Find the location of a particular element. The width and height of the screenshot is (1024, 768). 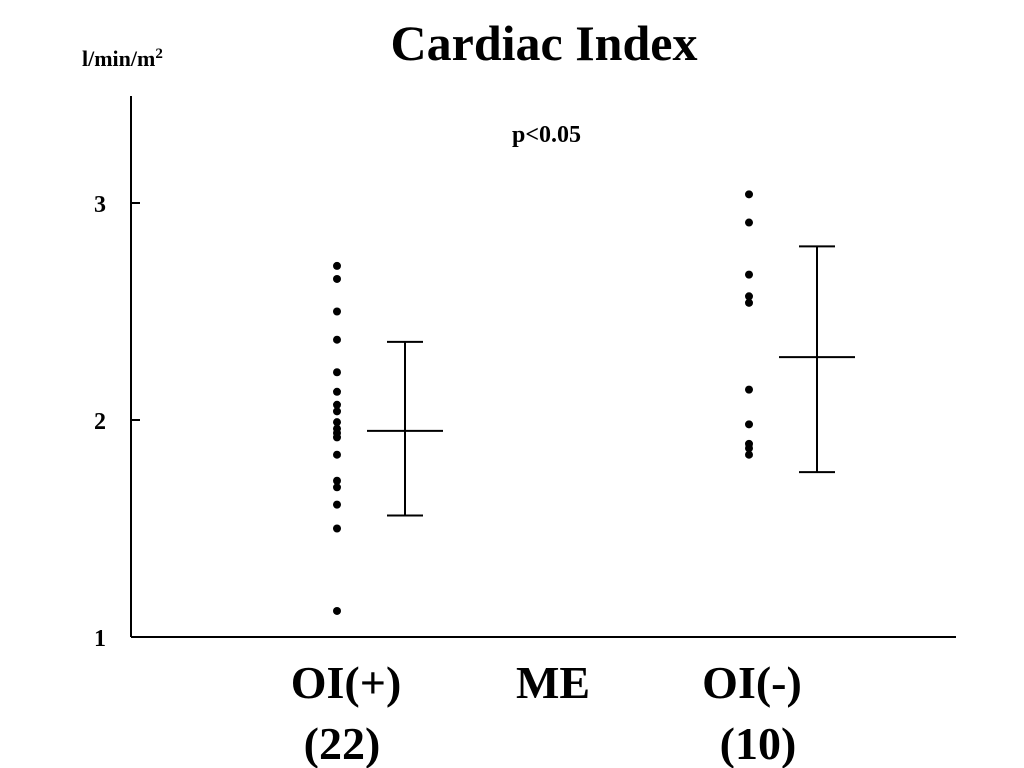

group-1: OI(-) (10) is located at coordinates (778, 479).